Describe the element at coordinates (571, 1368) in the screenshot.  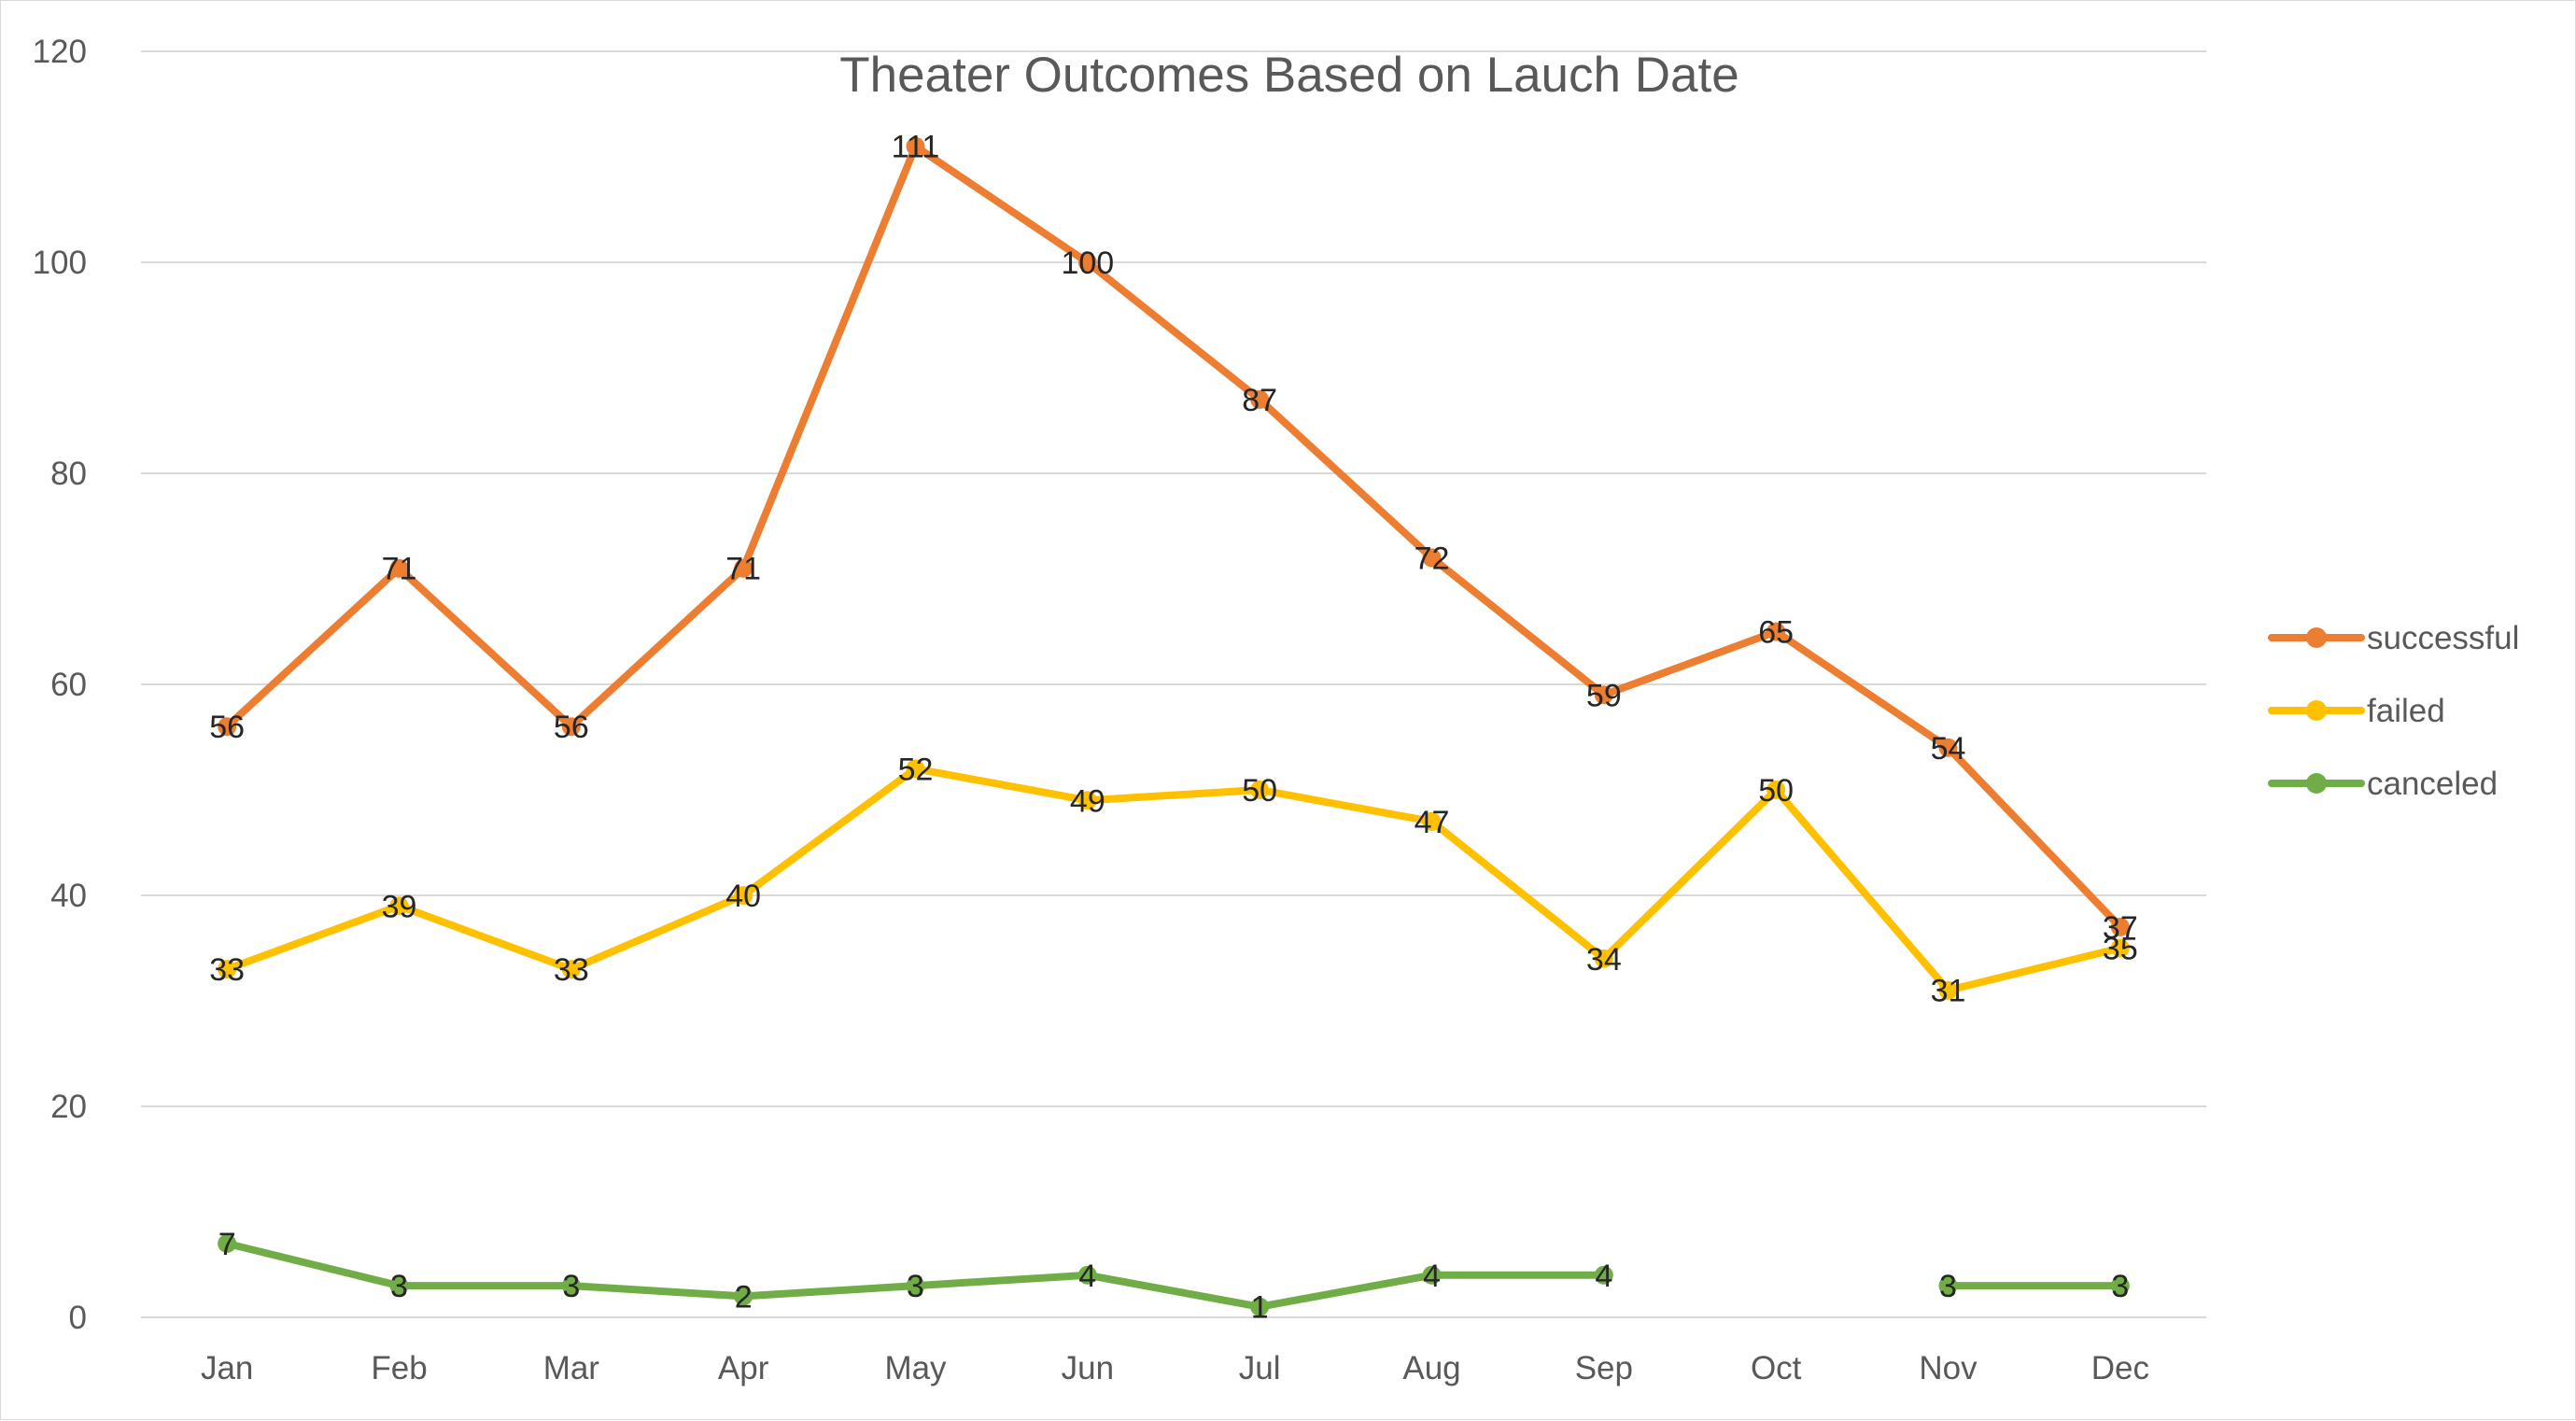
I see `x-tick-label: Mar` at that location.